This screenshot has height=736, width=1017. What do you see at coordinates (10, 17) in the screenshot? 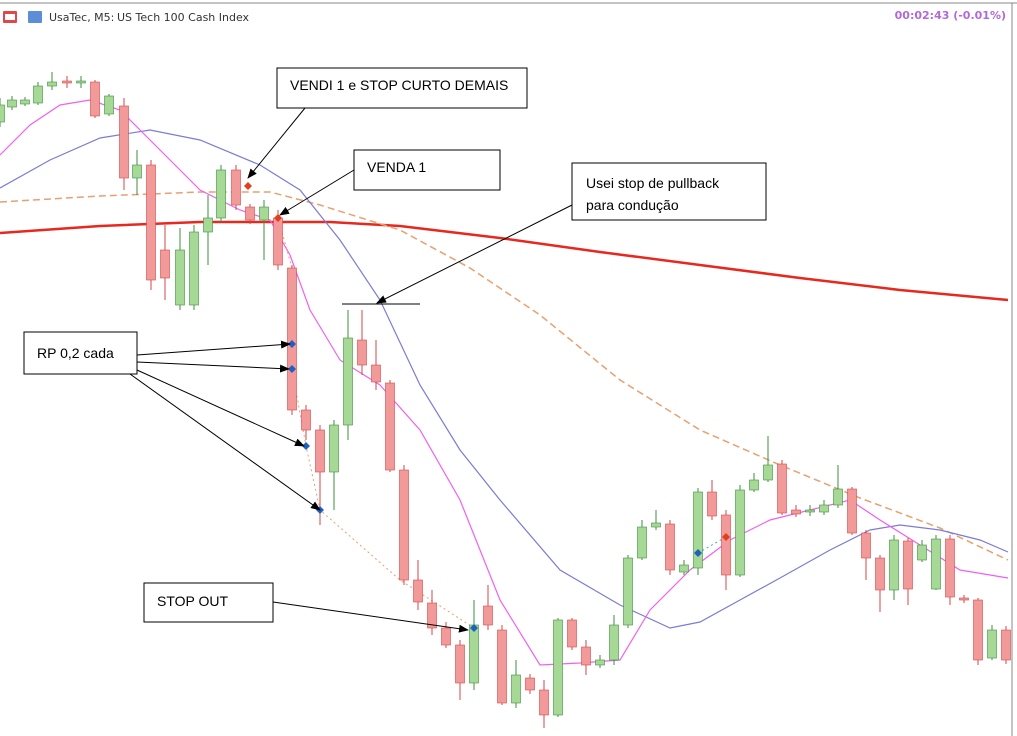
I see `menu-icon-inner` at bounding box center [10, 17].